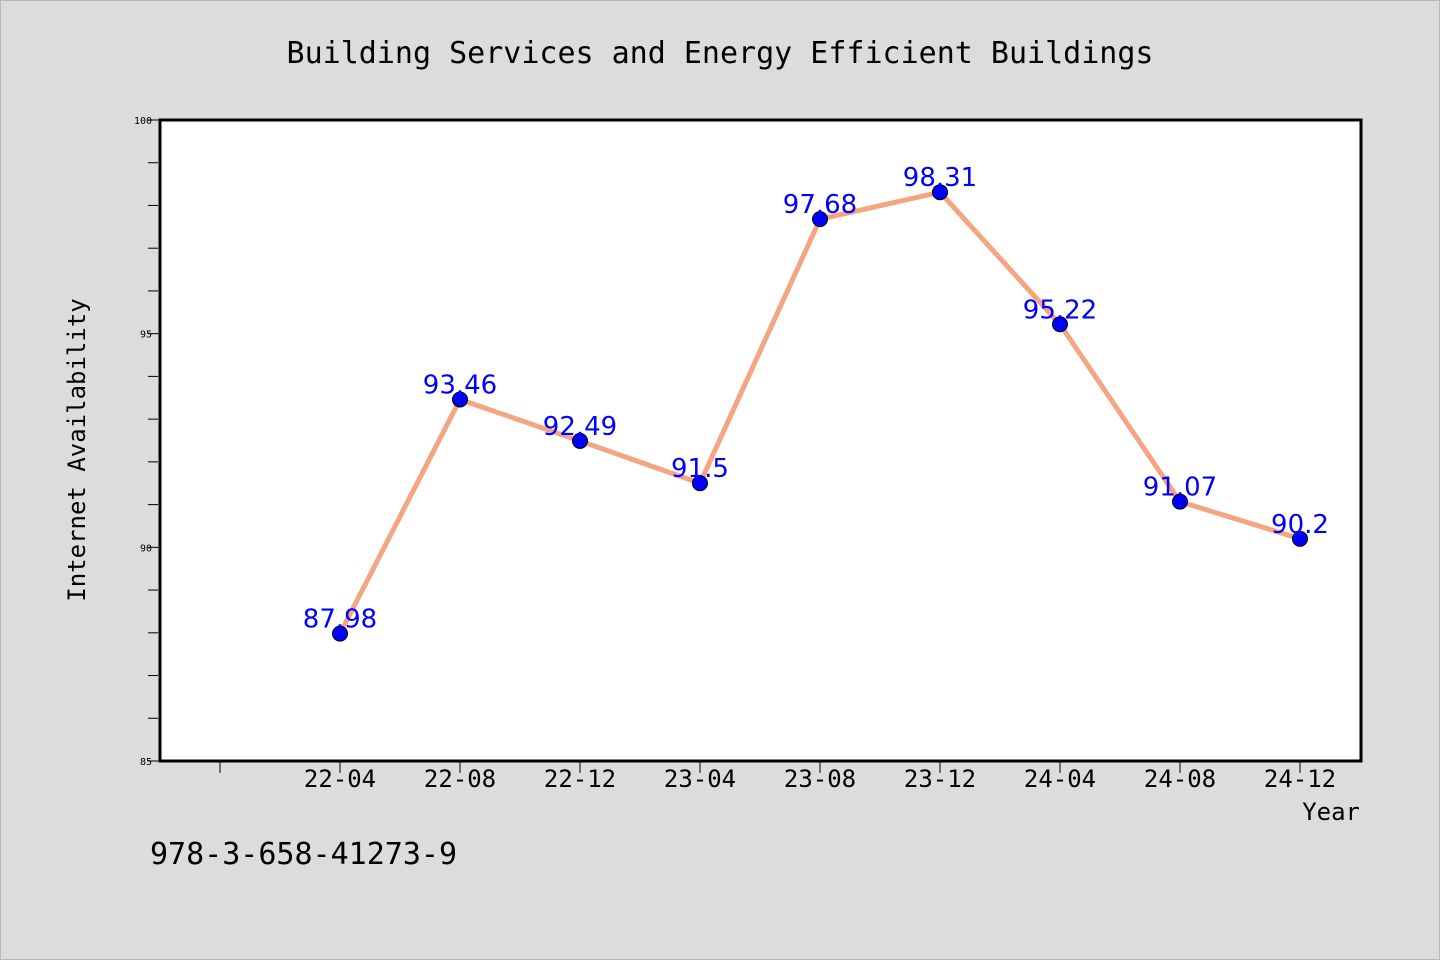  Describe the element at coordinates (340, 779) in the screenshot. I see `x-tick-label: 22-04` at that location.